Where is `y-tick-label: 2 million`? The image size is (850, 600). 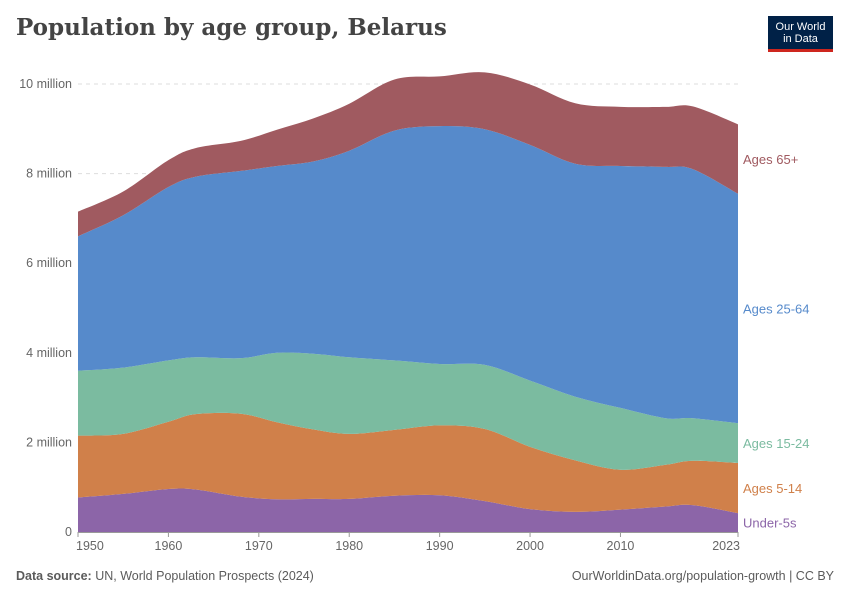
y-tick-label: 2 million is located at coordinates (49, 442).